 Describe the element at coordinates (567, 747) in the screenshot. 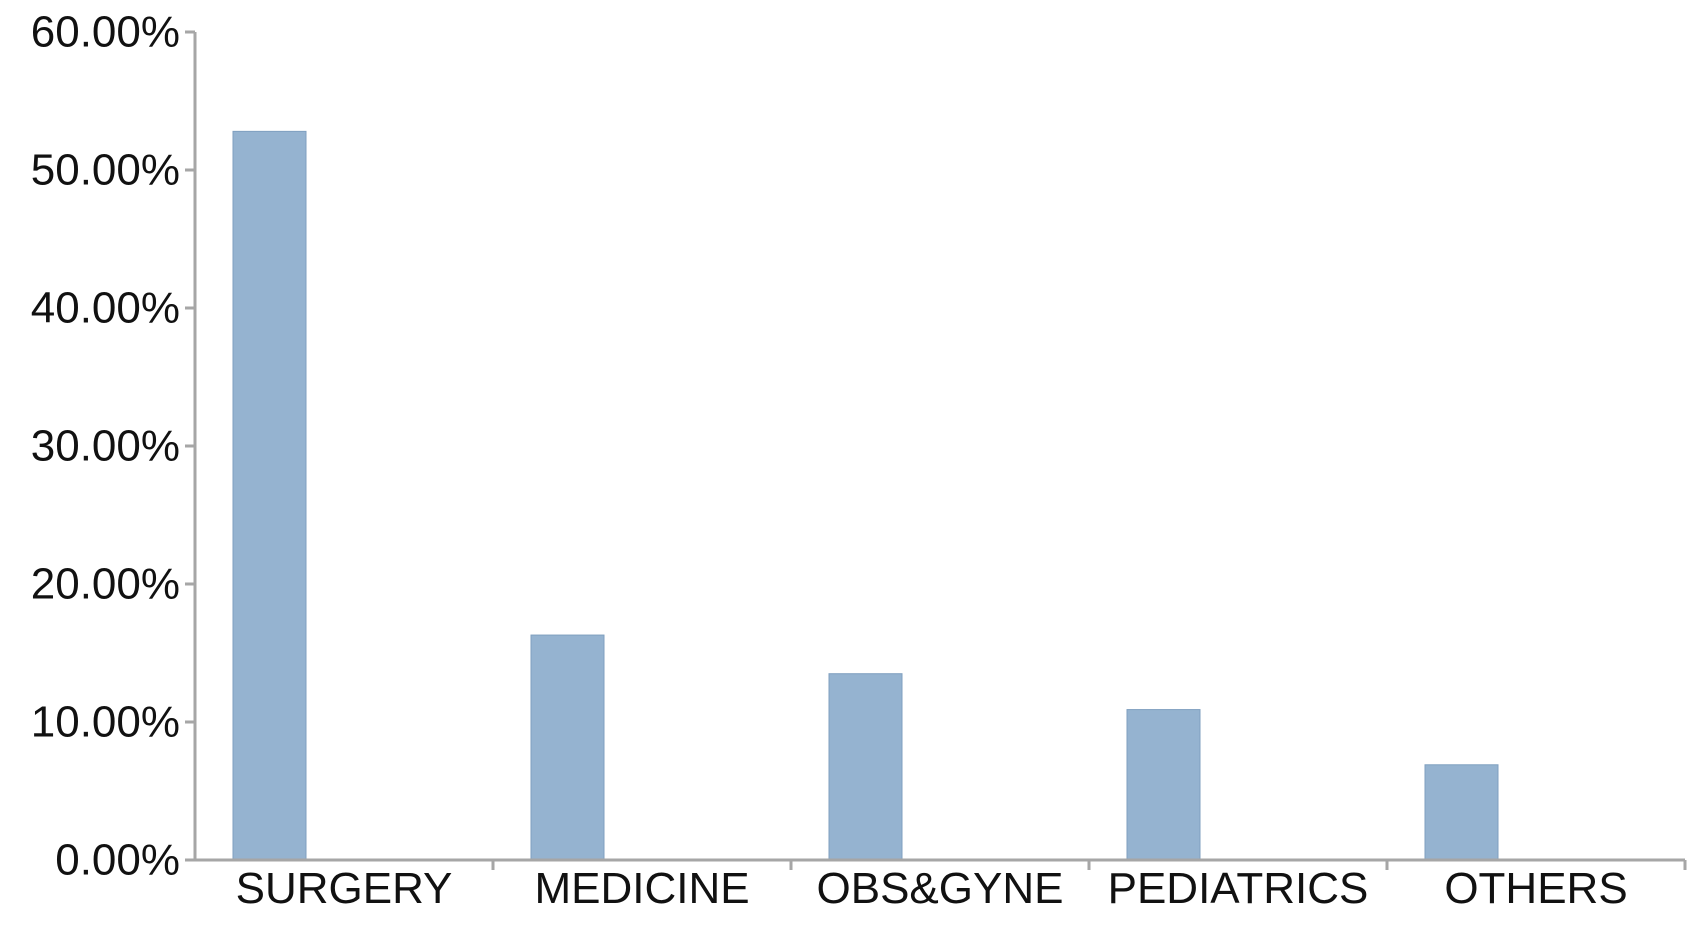

I see `bar-medicine` at that location.